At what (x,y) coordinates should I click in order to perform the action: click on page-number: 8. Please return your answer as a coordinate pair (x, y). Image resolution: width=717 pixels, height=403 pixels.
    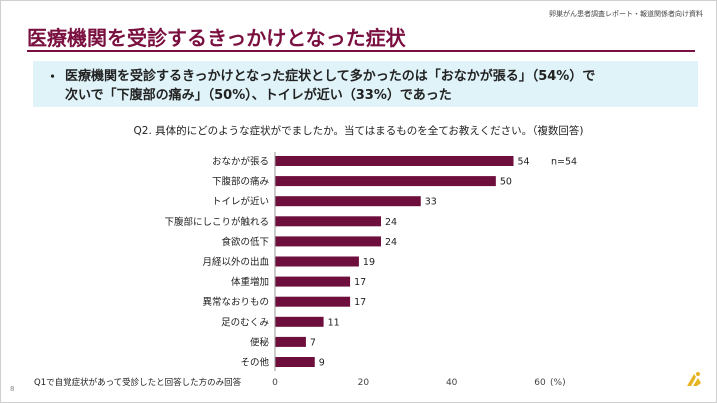
    Looking at the image, I should click on (12, 389).